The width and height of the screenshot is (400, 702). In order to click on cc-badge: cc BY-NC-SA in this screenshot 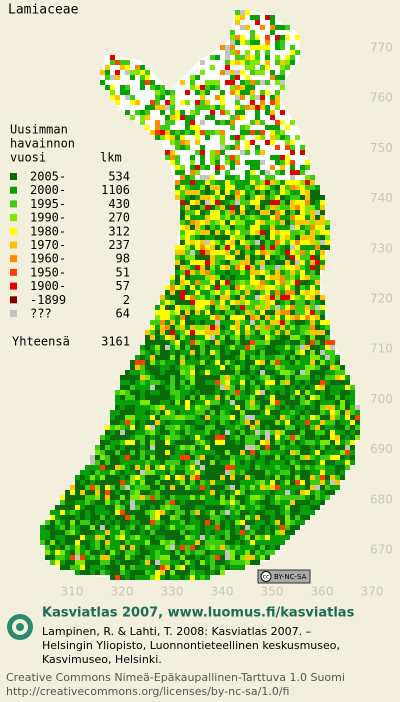, I will do `click(284, 576)`.